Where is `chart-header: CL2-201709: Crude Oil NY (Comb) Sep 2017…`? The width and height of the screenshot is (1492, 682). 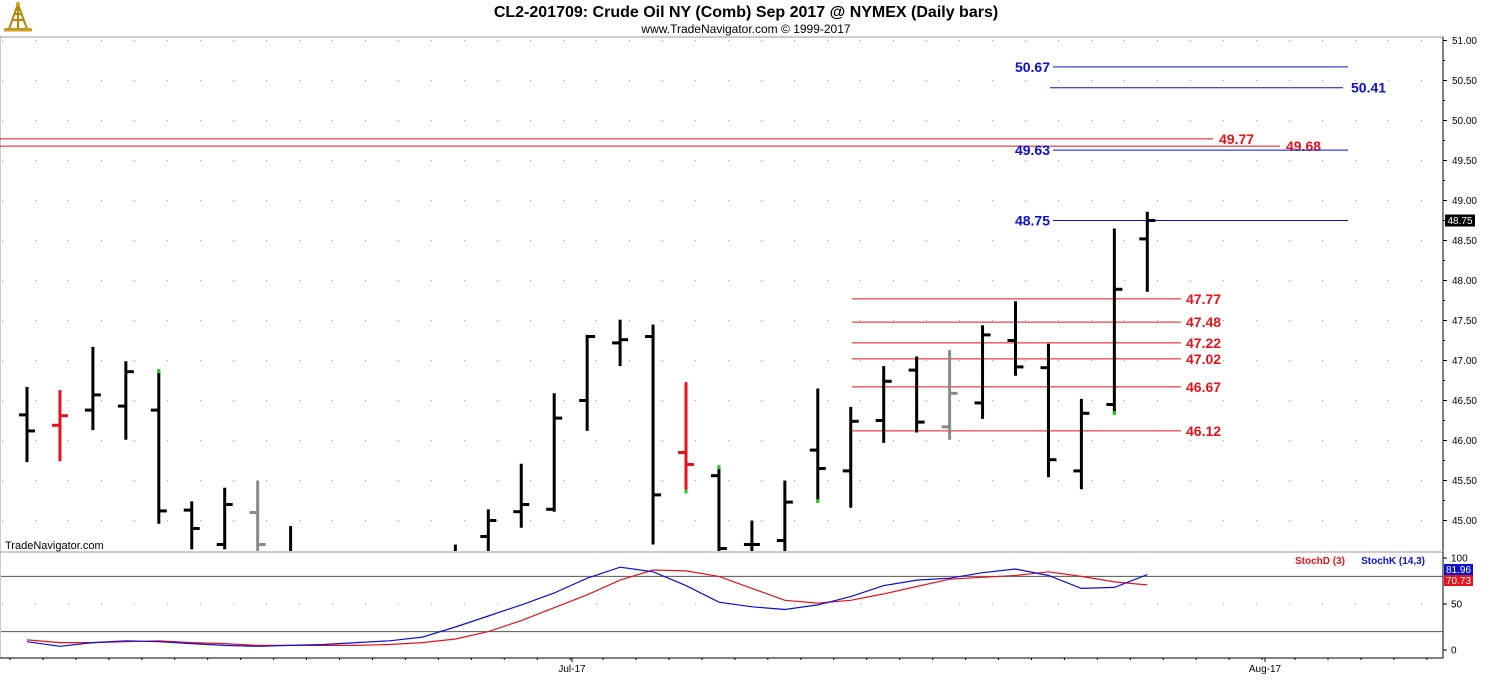 chart-header: CL2-201709: Crude Oil NY (Comb) Sep 2017… is located at coordinates (501, 18).